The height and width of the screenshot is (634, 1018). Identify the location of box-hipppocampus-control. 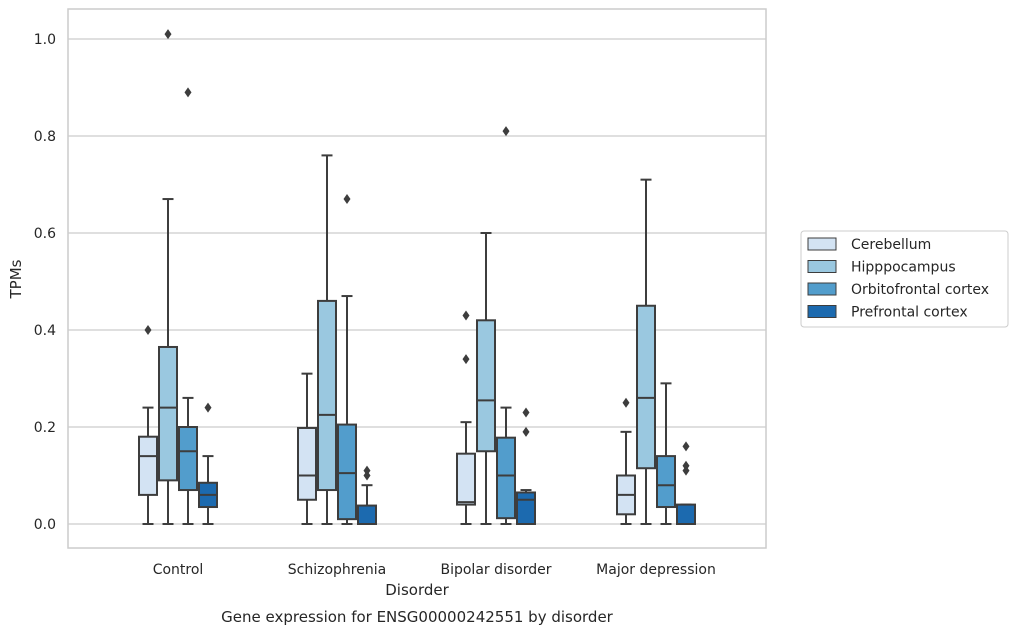
(168, 277).